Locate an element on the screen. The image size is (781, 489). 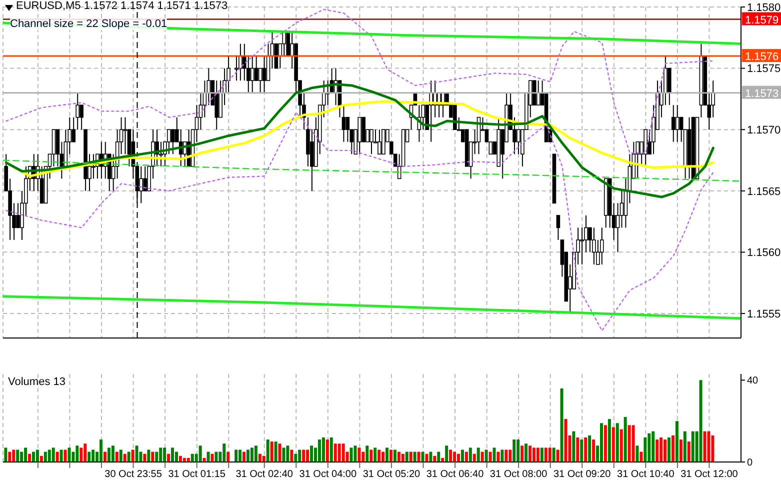
y-tick-label: 1.1575 is located at coordinates (764, 69).